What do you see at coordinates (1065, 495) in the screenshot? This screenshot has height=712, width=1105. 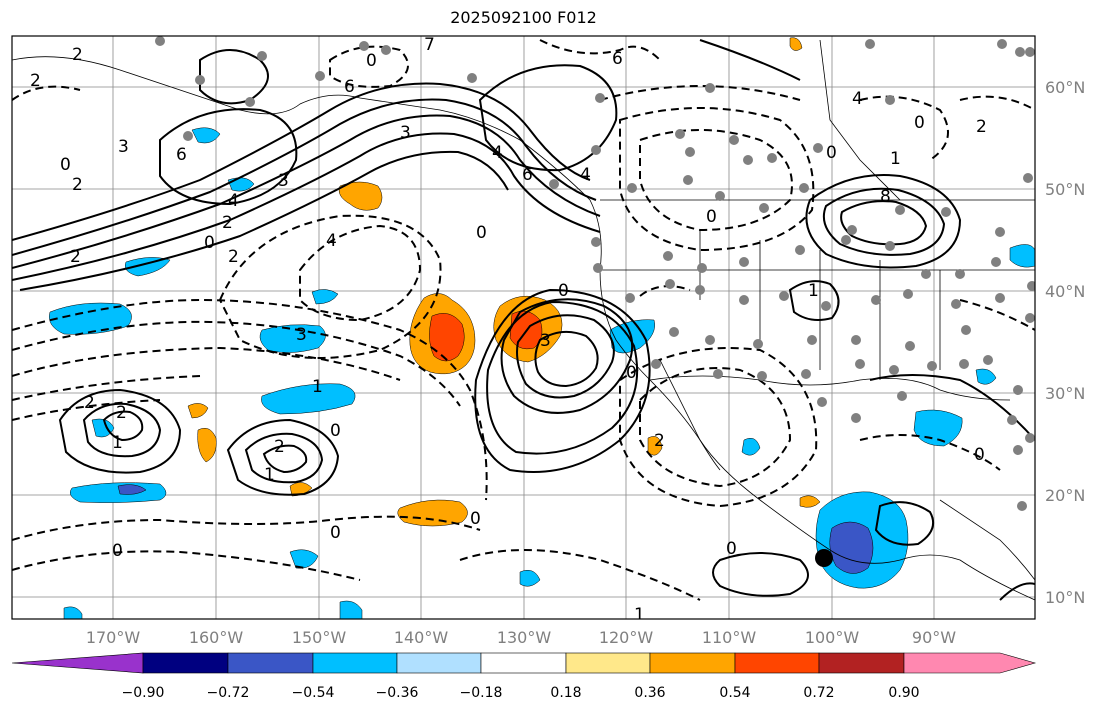 I see `lat-label: 20°N` at bounding box center [1065, 495].